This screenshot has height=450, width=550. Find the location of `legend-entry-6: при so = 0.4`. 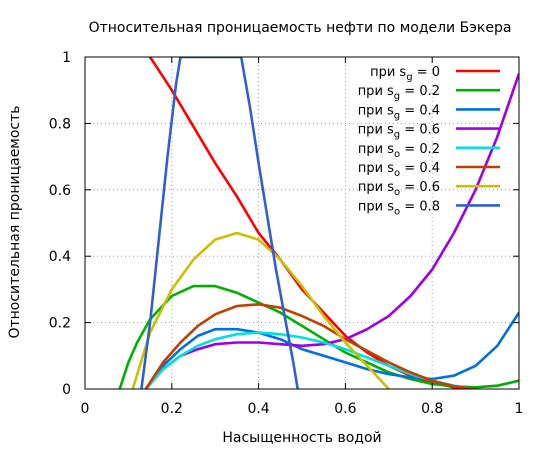

legend-entry-6: при so = 0.4 is located at coordinates (429, 170).